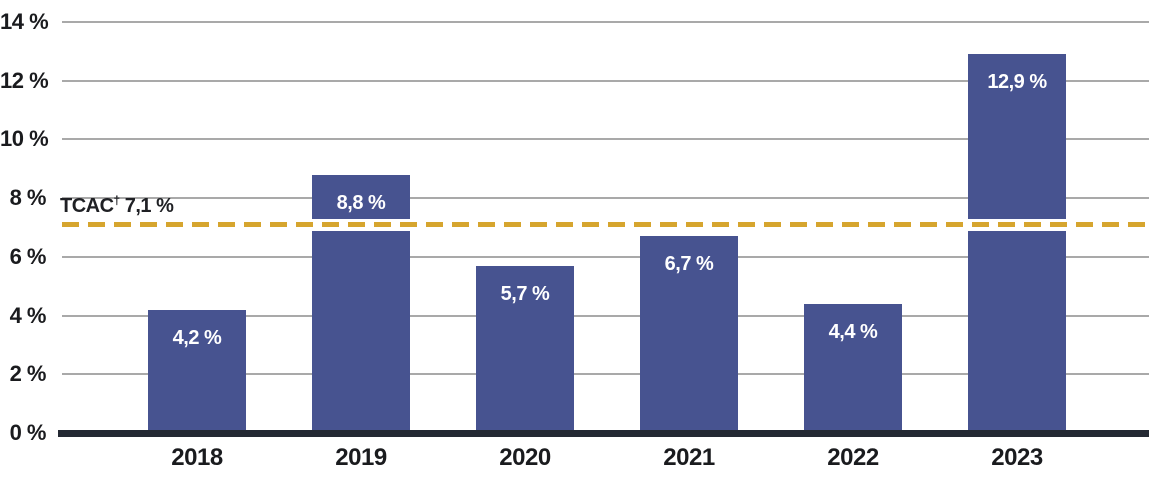  Describe the element at coordinates (197, 371) in the screenshot. I see `bar-2018` at that location.